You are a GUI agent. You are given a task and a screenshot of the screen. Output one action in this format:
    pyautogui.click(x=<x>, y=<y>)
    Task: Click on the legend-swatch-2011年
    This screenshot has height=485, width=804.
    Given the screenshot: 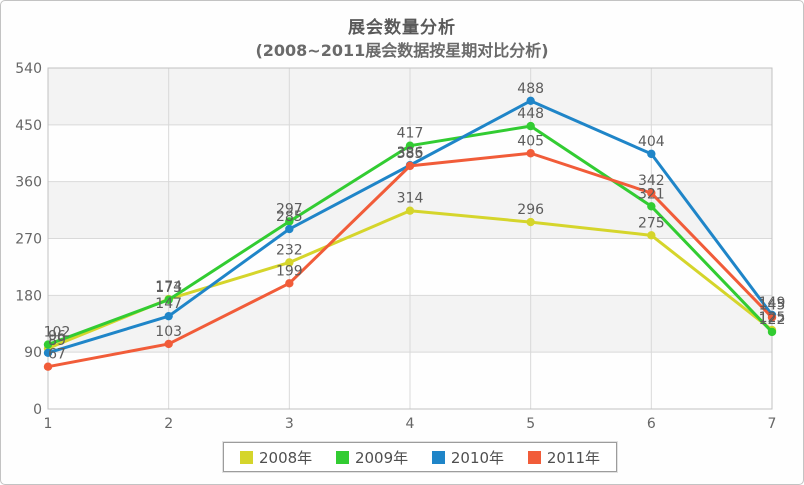 What is the action you would take?
    pyautogui.click(x=534, y=457)
    